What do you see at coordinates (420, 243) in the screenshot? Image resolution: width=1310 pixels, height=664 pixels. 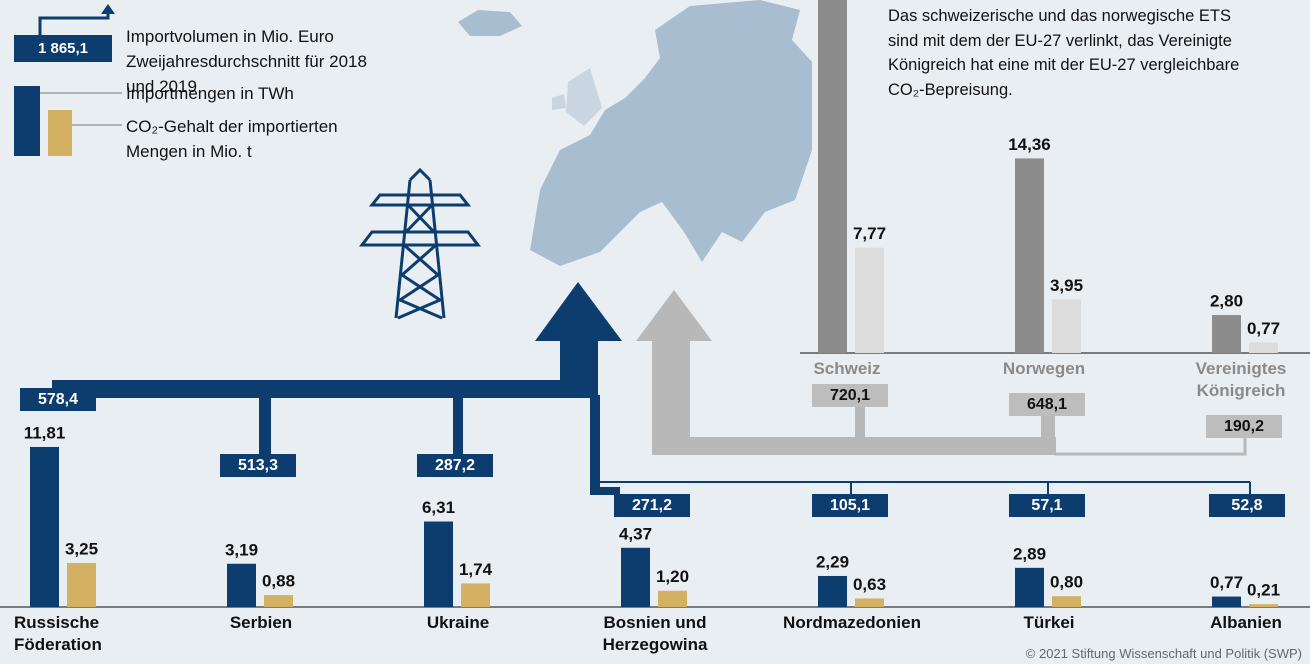 I see `pylon-icon` at bounding box center [420, 243].